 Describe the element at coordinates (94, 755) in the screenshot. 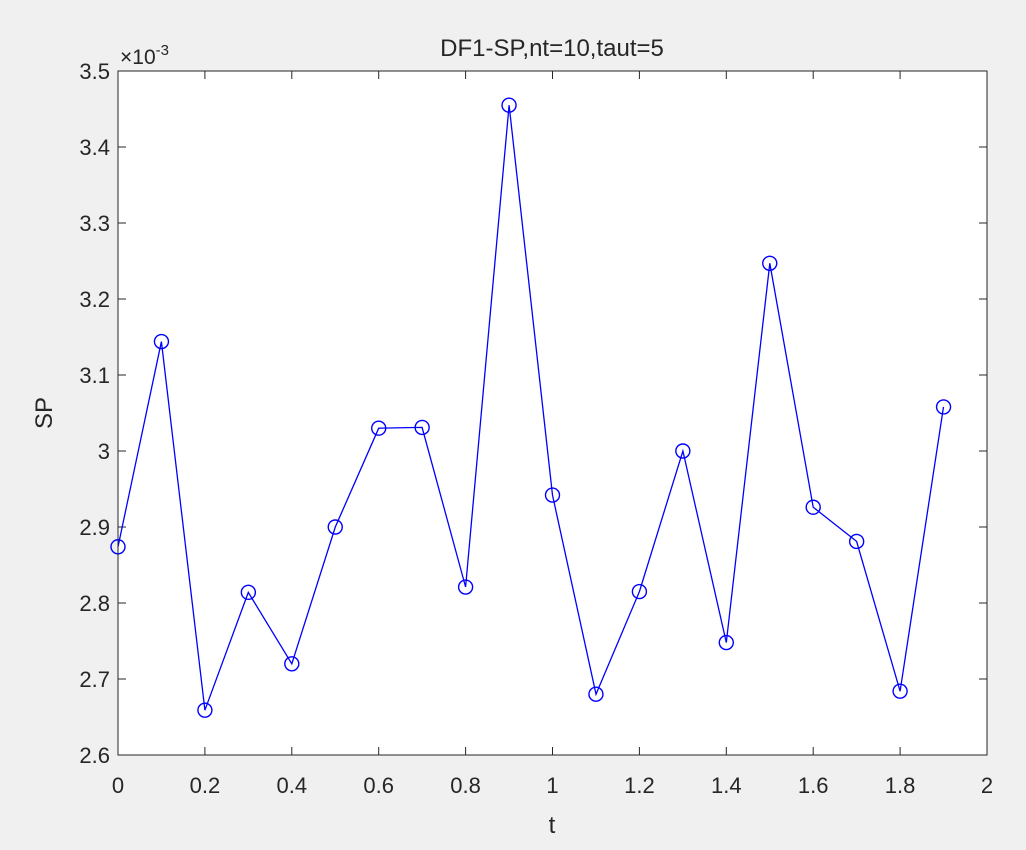

I see `y-tick-label: 2.6` at that location.